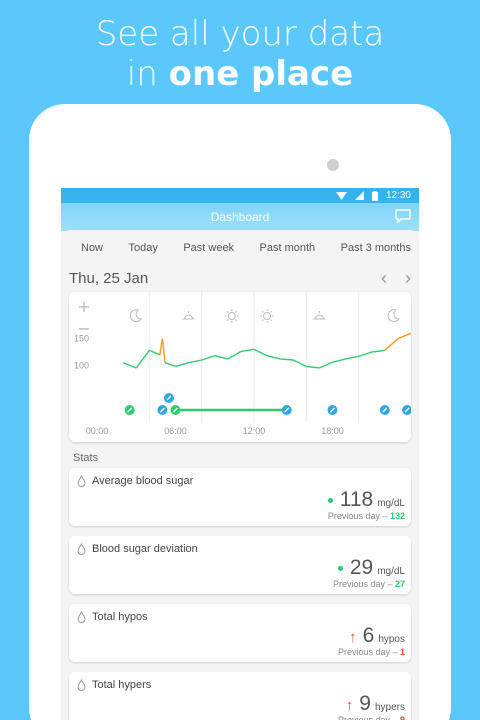 This screenshot has width=480, height=720. I want to click on sunrise-icon, so click(188, 317).